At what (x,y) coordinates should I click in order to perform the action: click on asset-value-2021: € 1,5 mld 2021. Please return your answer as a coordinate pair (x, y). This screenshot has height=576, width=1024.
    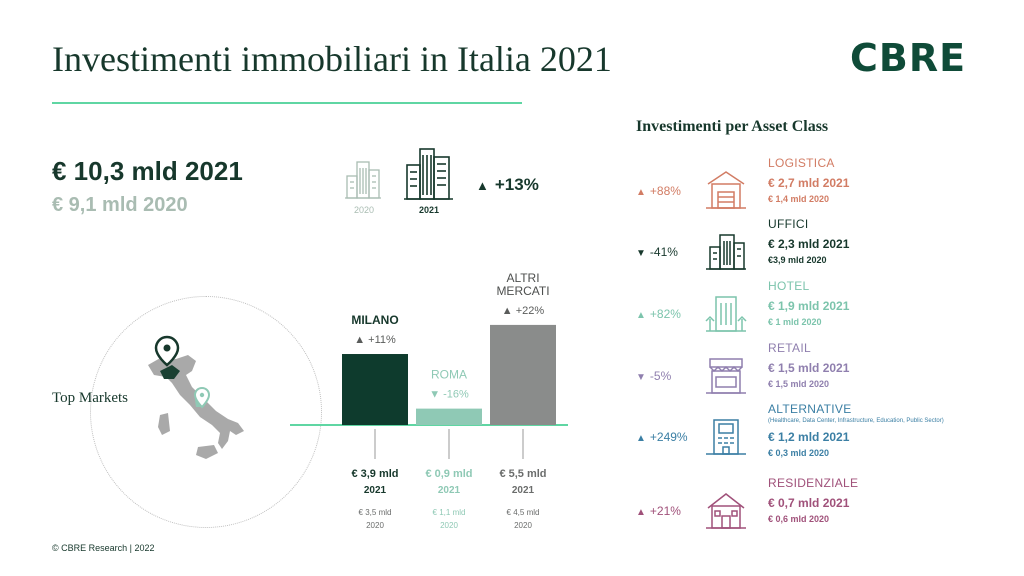
    Looking at the image, I should click on (809, 368).